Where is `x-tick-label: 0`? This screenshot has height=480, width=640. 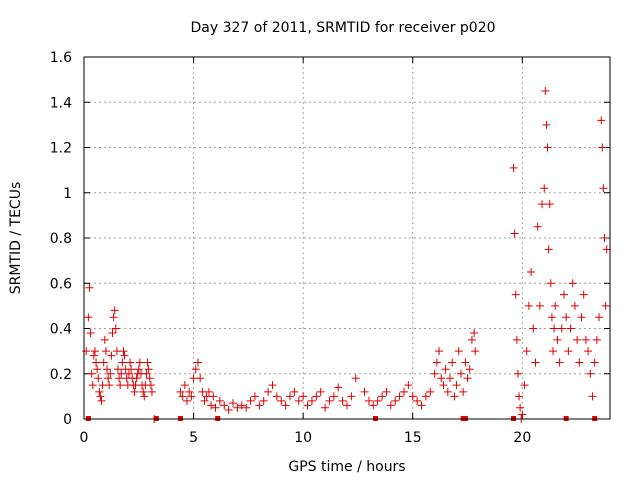 x-tick-label: 0 is located at coordinates (84, 438).